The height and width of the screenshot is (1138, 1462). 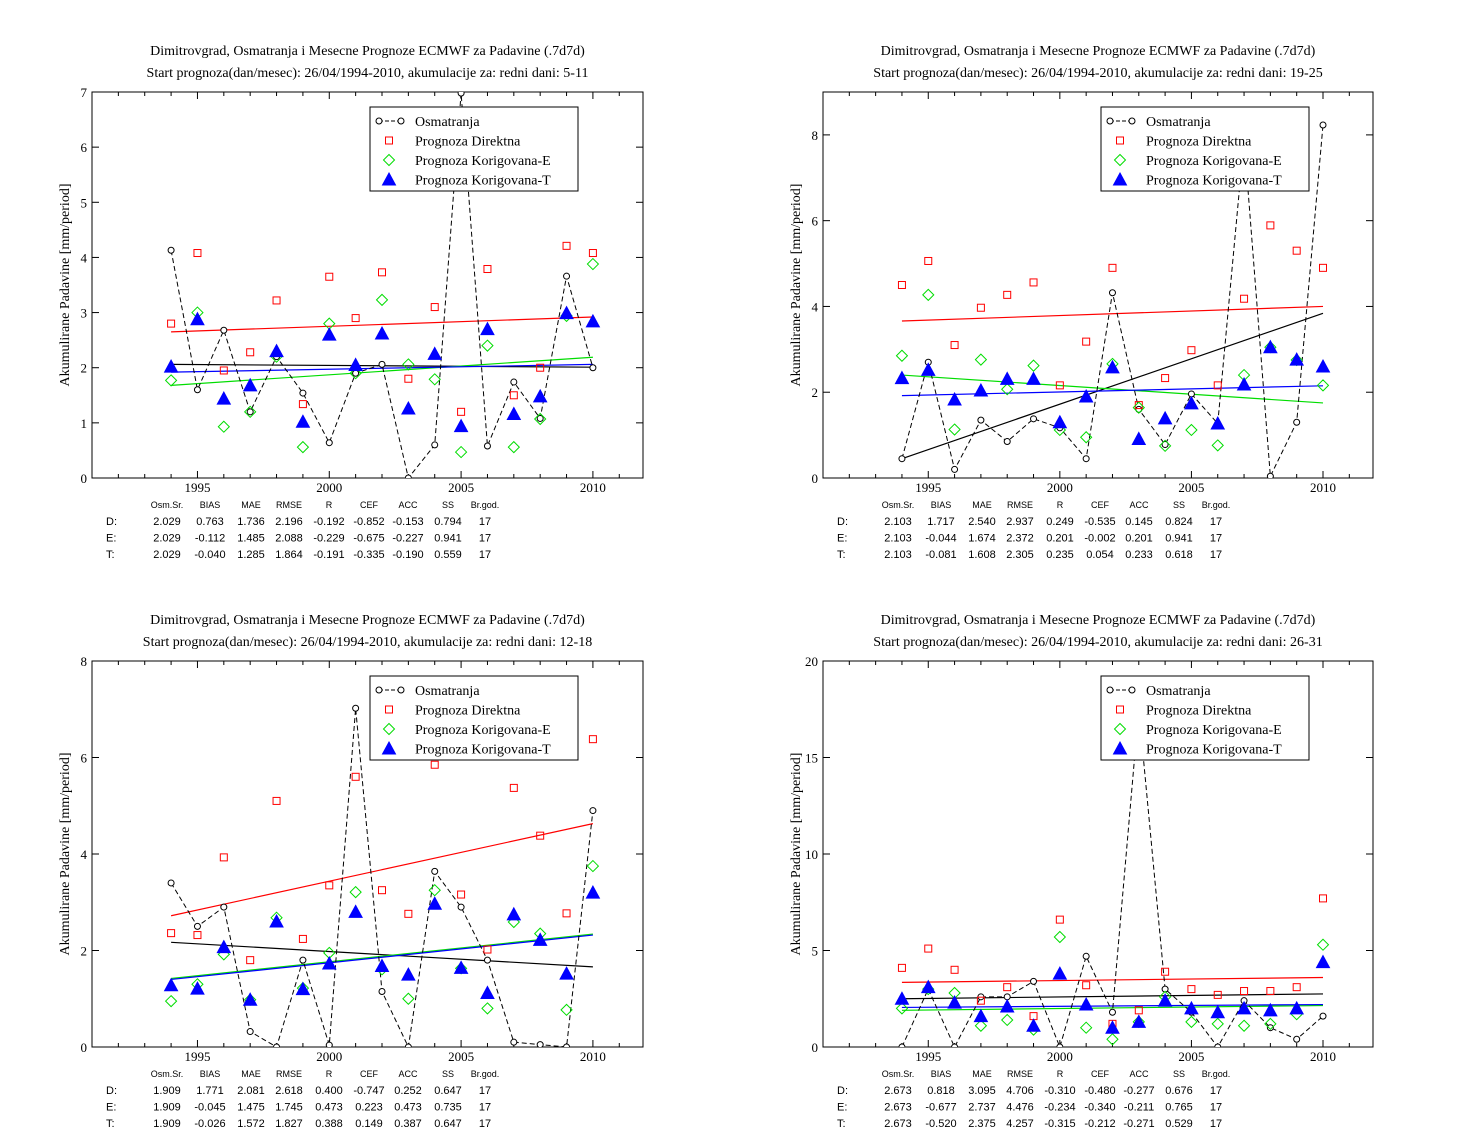 What do you see at coordinates (1059, 1124) in the screenshot?
I see `stats-value: -0.315` at bounding box center [1059, 1124].